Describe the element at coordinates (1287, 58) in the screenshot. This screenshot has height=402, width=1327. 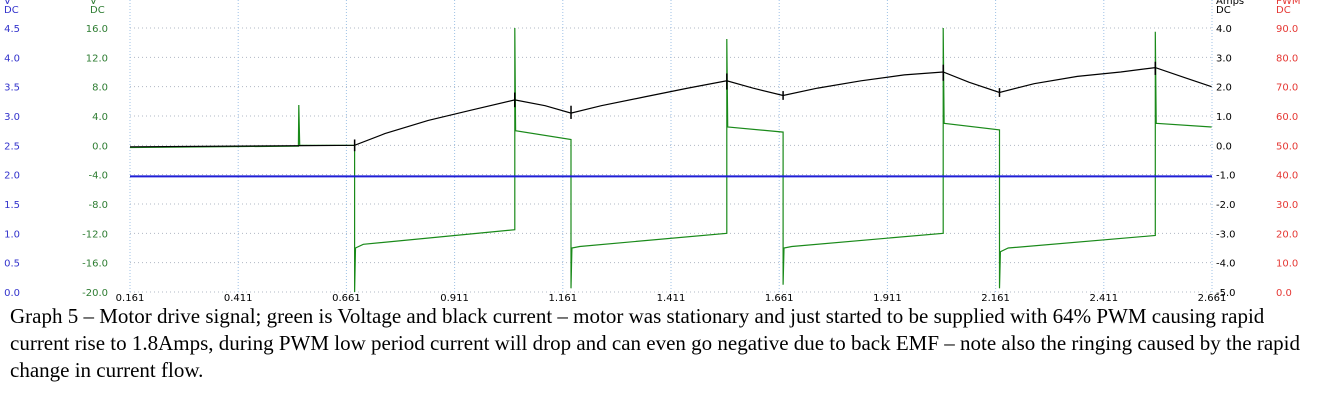
I see `axis-tick-label: 80.0` at that location.